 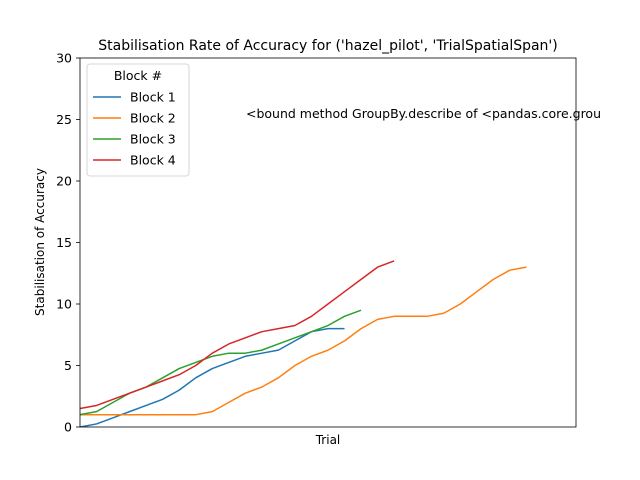 I want to click on x-axis-label: Trial, so click(x=328, y=440).